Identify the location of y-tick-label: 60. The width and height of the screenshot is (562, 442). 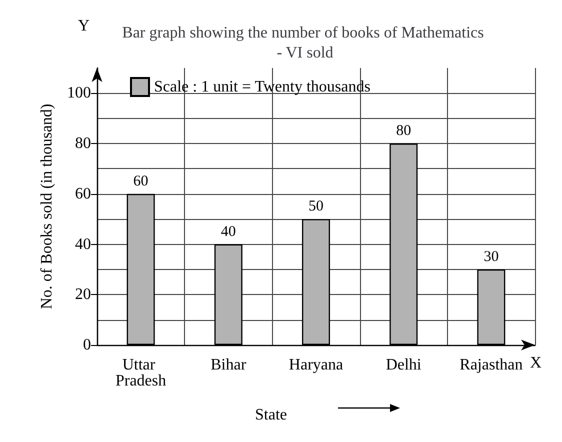
(83, 193).